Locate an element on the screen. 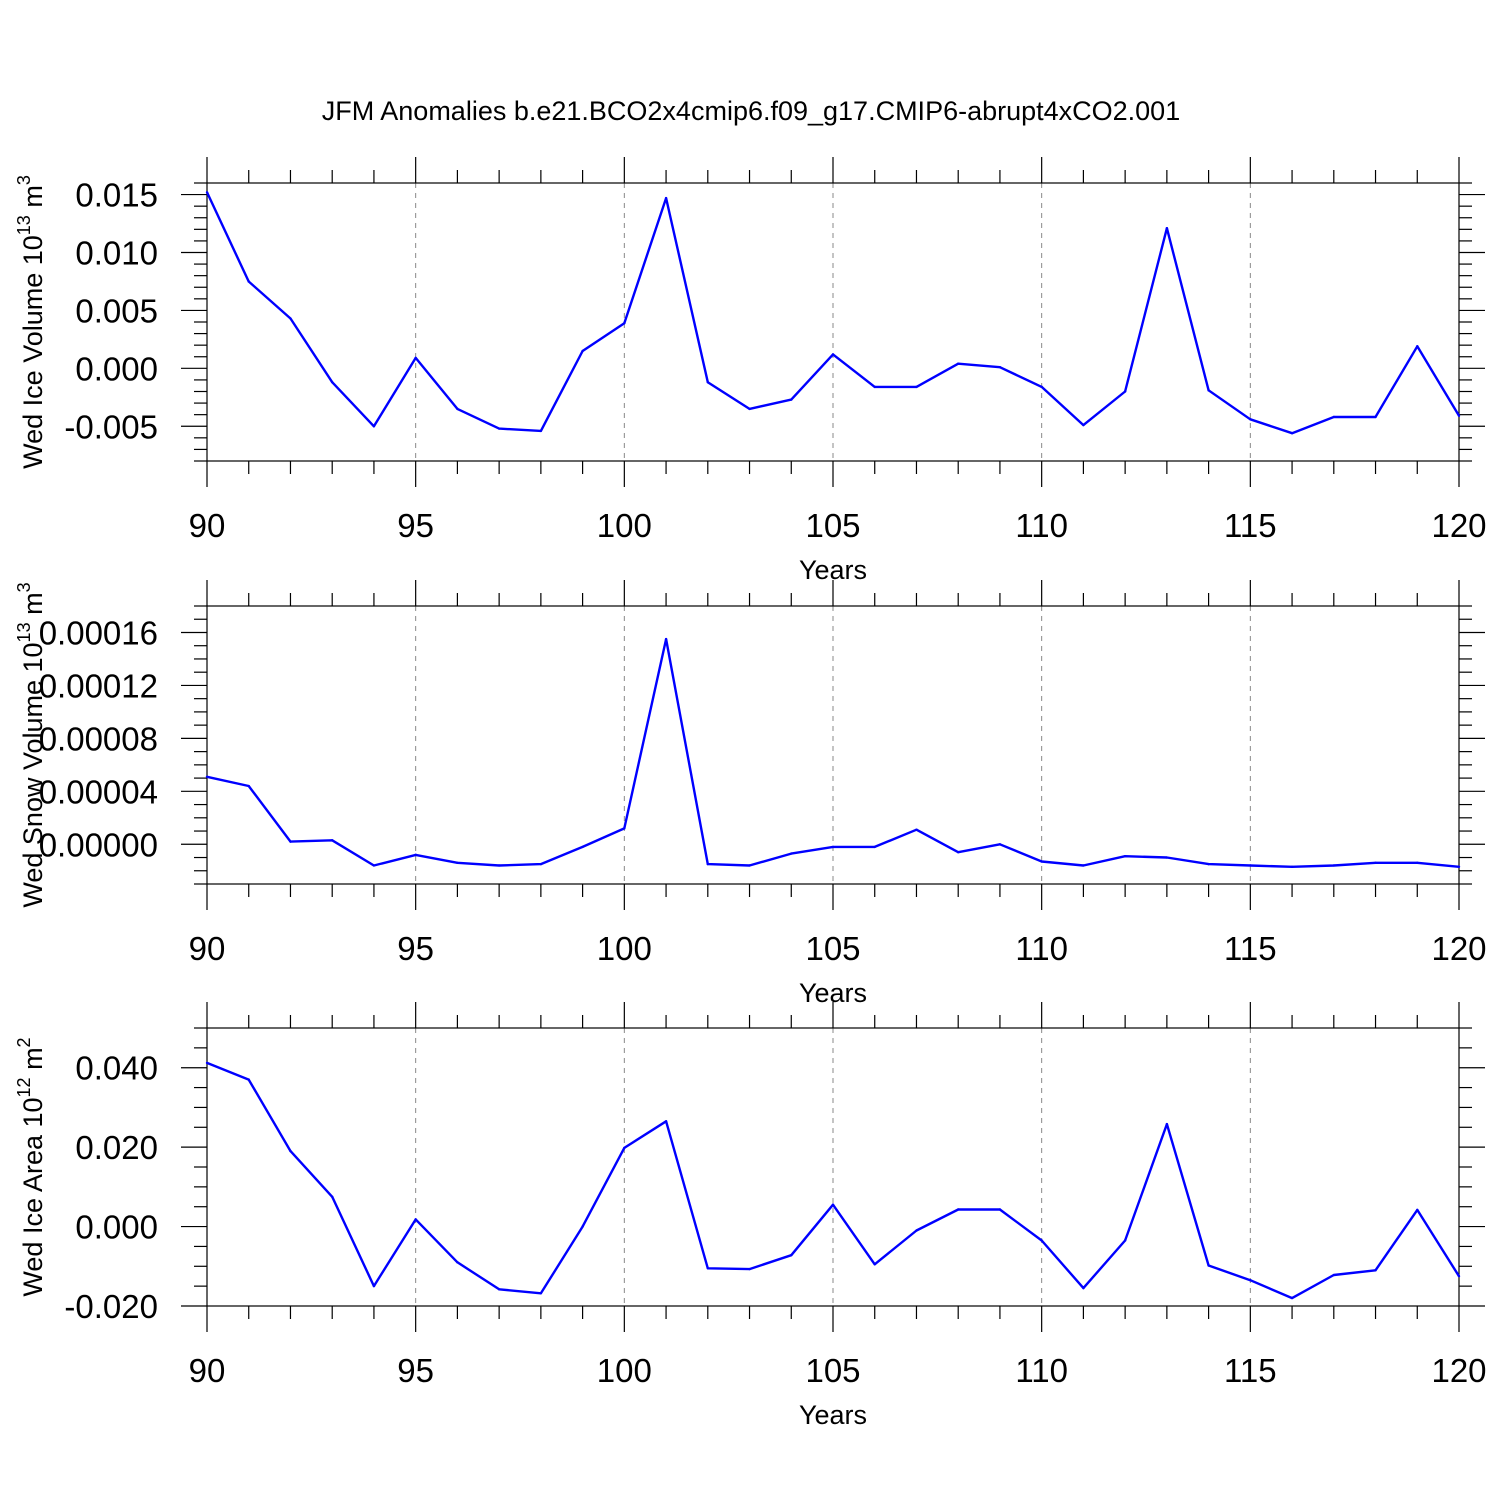 The image size is (1500, 1500). series-line is located at coordinates (833, 752).